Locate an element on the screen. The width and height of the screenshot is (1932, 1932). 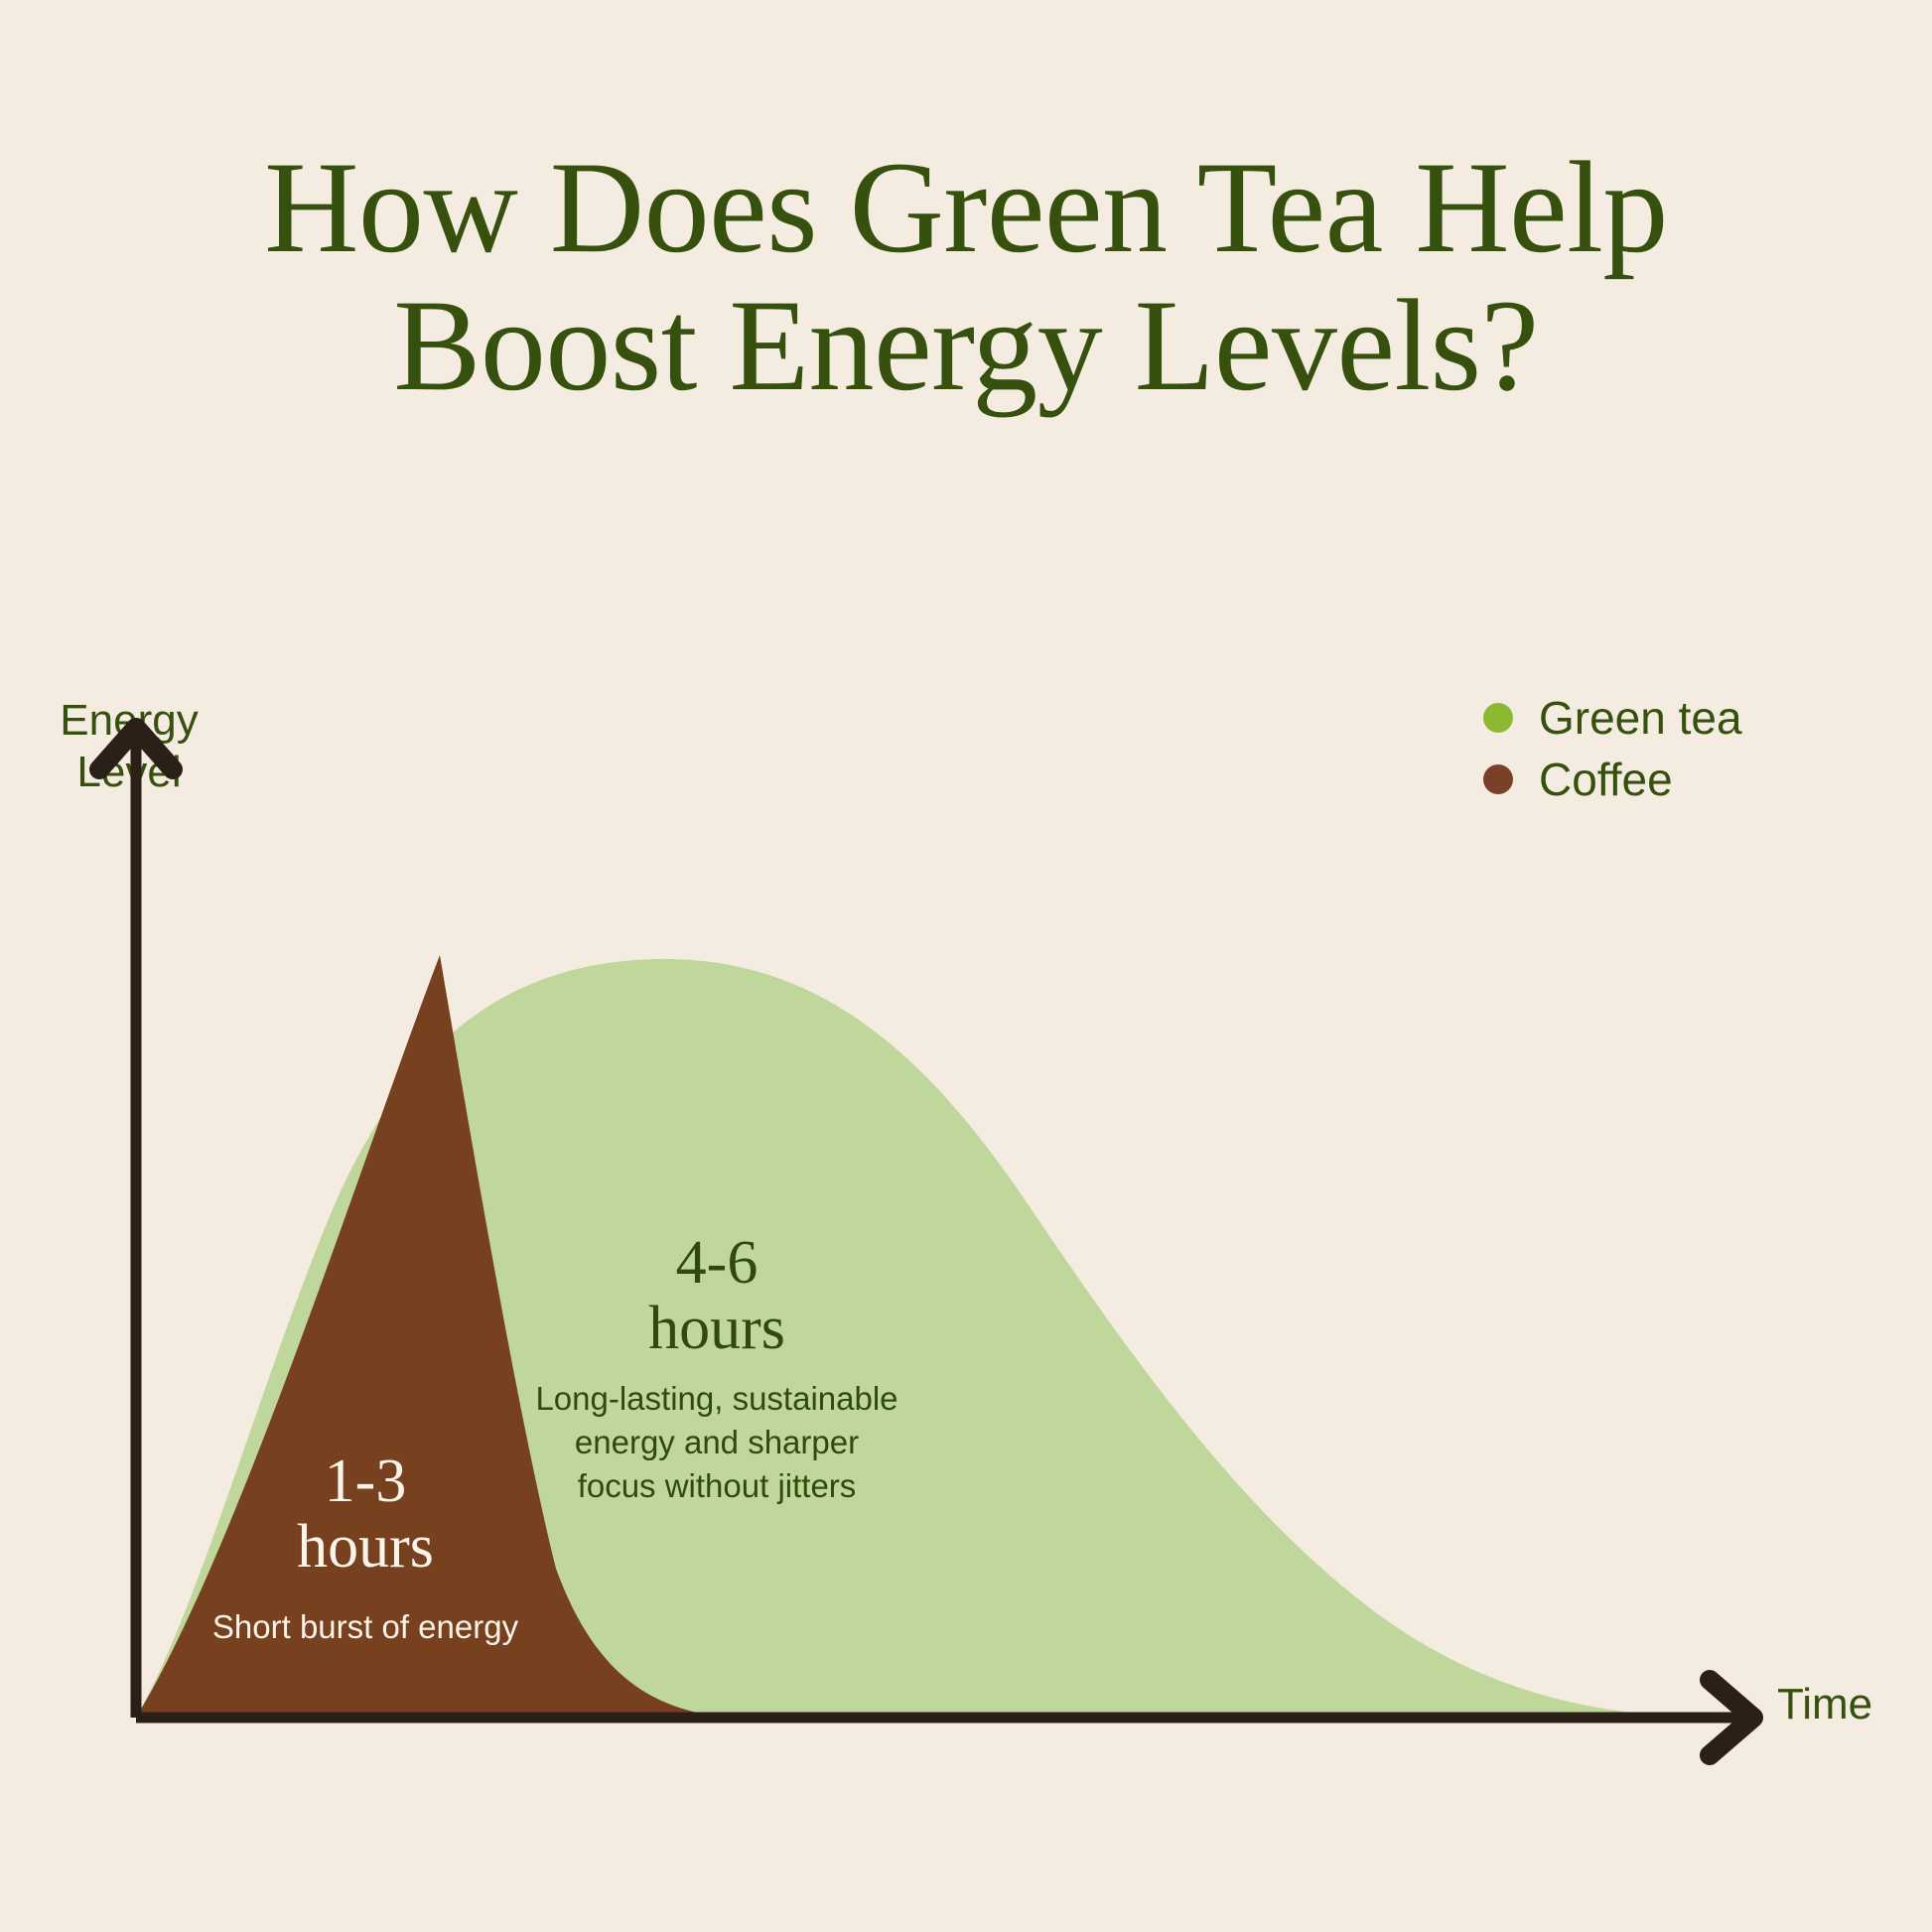
y-axis is located at coordinates (136, 1218).